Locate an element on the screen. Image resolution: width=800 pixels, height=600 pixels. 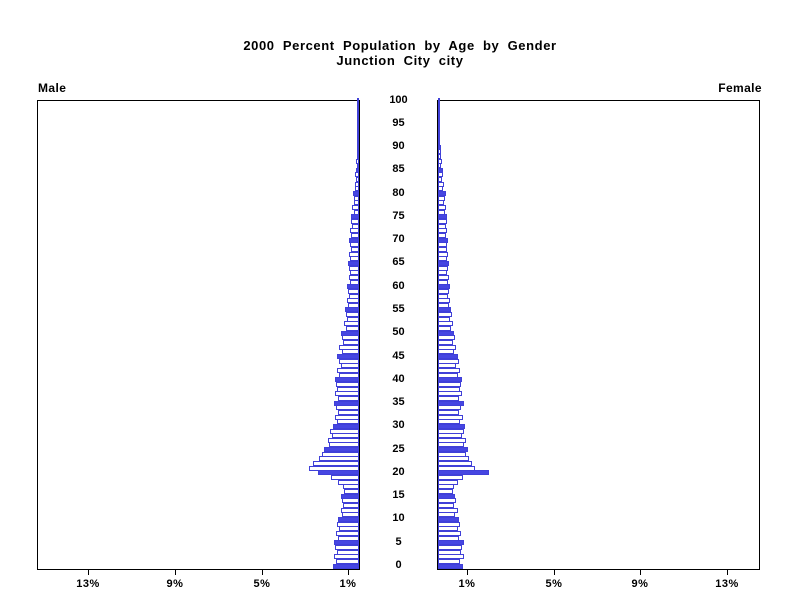
age-tick-label: 20 is located at coordinates (398, 472).